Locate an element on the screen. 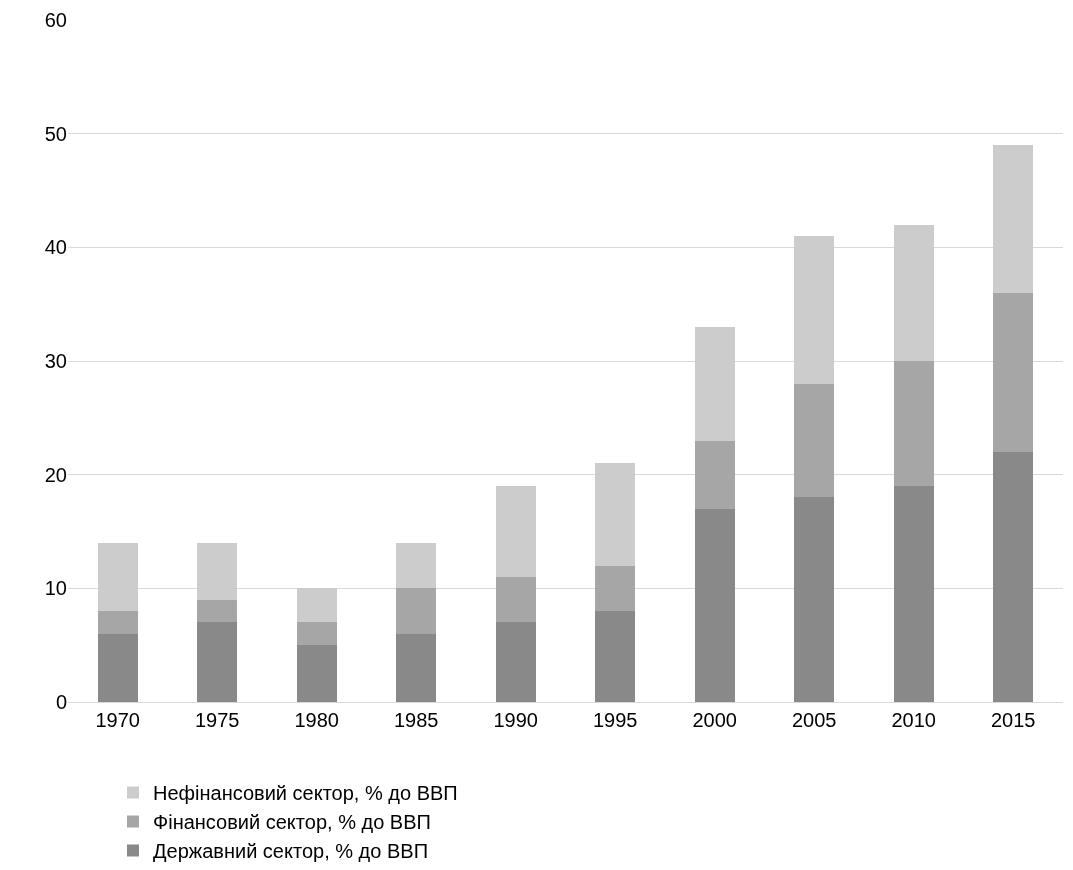 This screenshot has height=870, width=1073. x-tick-label: 2005 is located at coordinates (814, 720).